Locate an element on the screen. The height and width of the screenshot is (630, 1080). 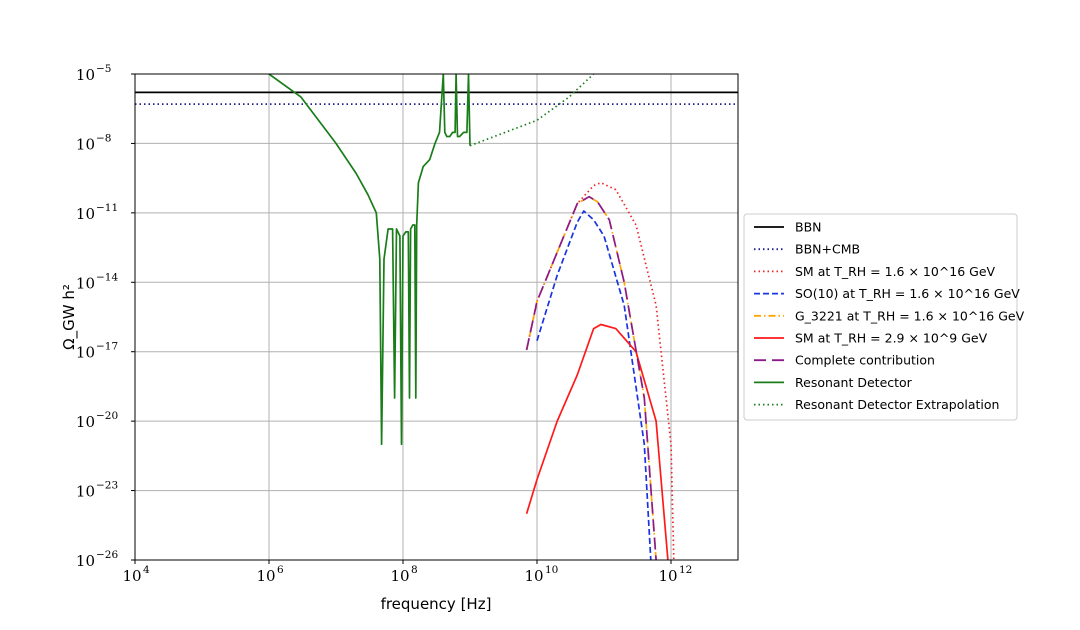
y-tick-exponent: −14 is located at coordinates (107, 277).